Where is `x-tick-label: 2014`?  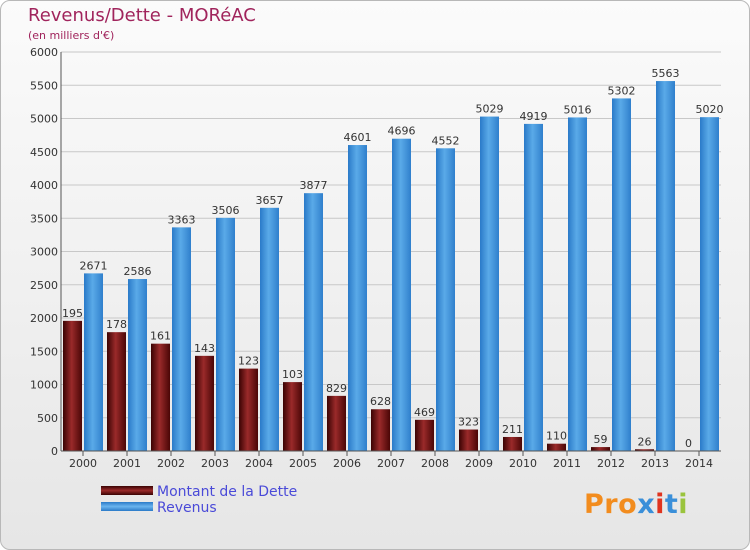 x-tick-label: 2014 is located at coordinates (699, 463).